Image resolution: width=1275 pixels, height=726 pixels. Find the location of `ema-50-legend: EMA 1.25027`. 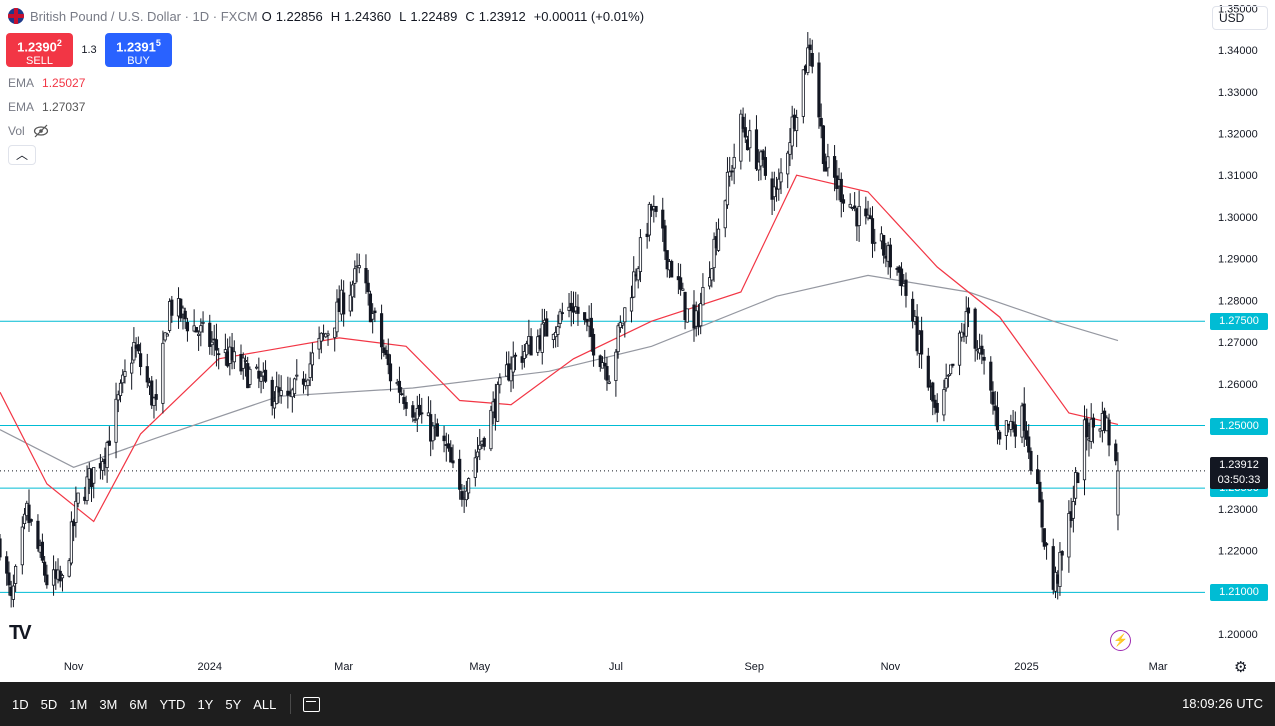

ema-50-legend: EMA 1.25027 is located at coordinates (46, 83).